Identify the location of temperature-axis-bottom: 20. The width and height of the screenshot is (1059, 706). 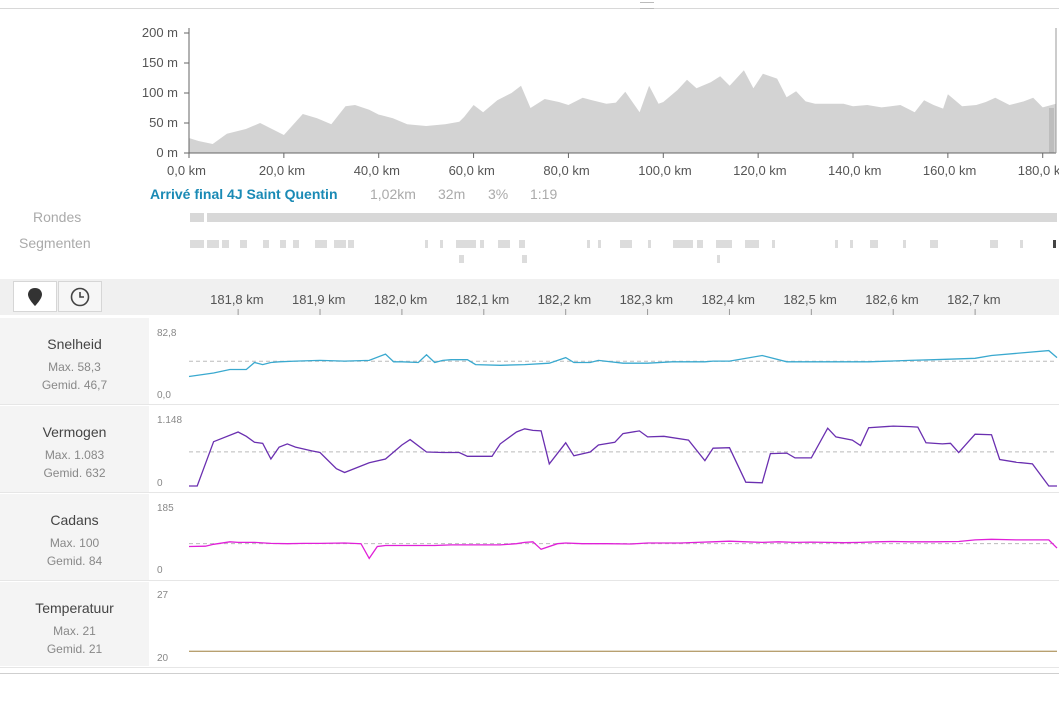
(163, 658).